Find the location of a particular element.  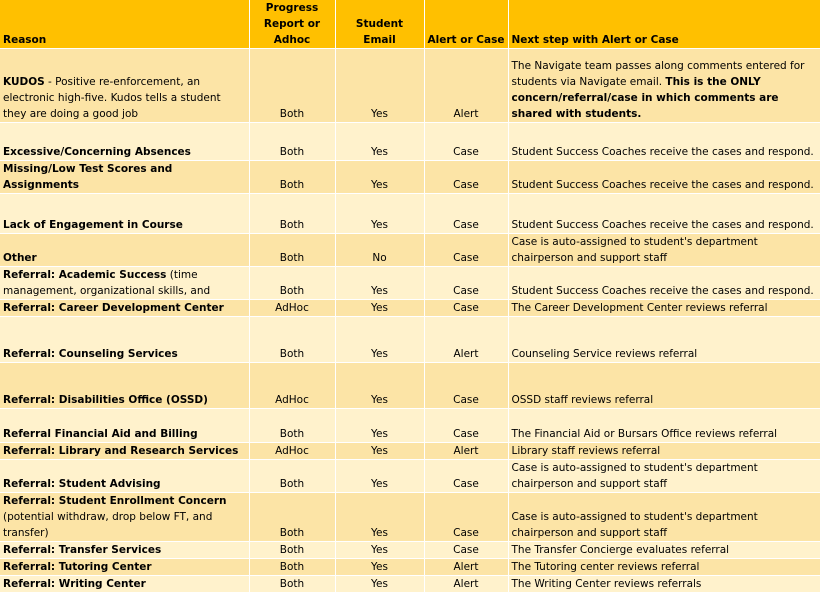

header-alert: Alert or Case is located at coordinates (466, 24).